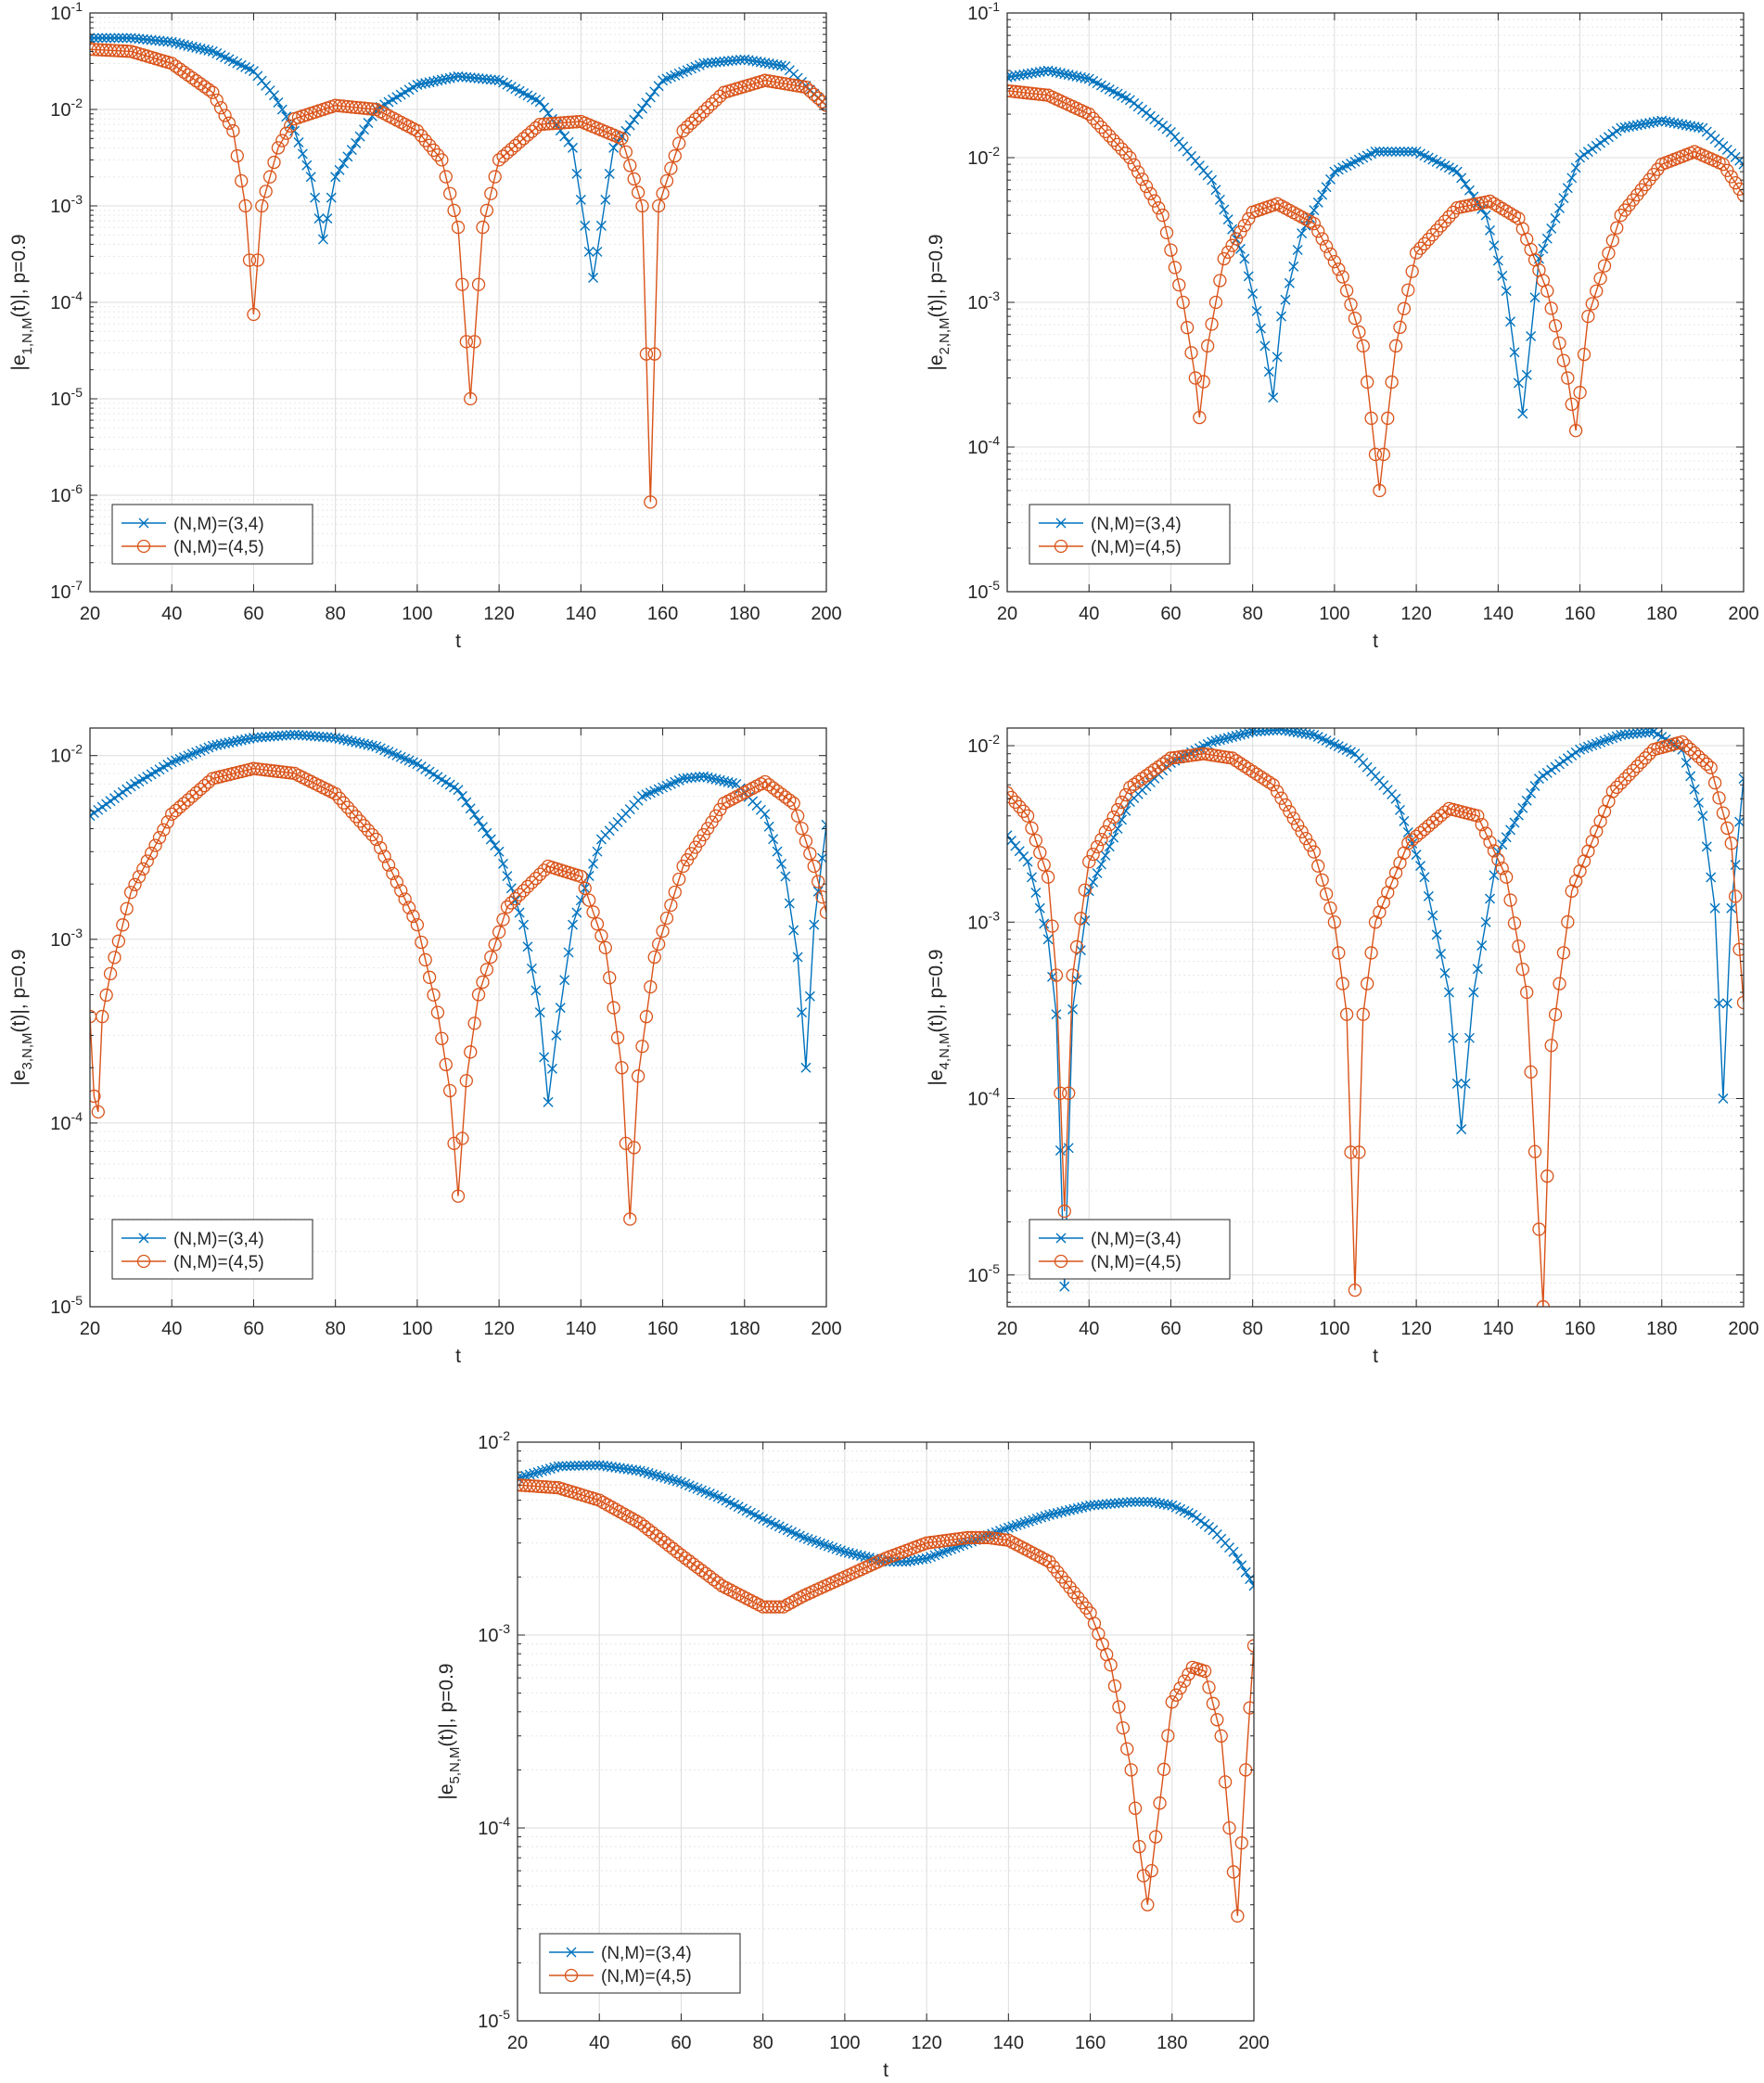  I want to click on x-tick-label: 180, so click(744, 614).